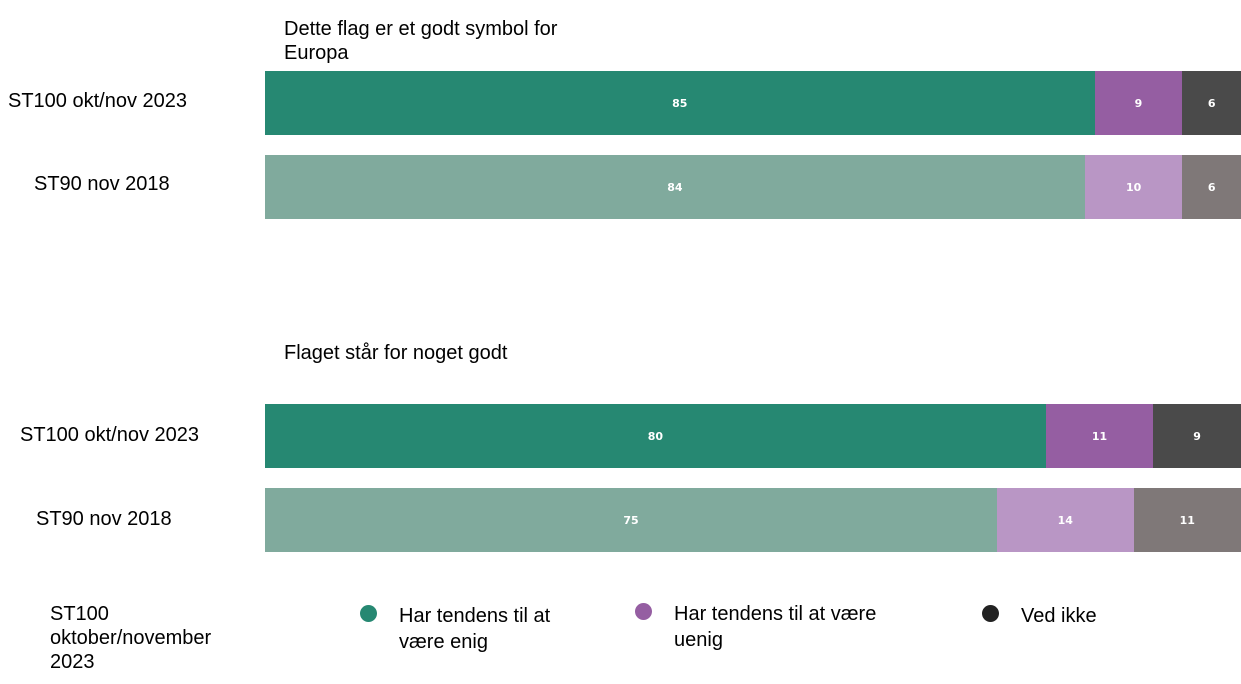 The height and width of the screenshot is (684, 1241). I want to click on data-label: 85, so click(680, 103).